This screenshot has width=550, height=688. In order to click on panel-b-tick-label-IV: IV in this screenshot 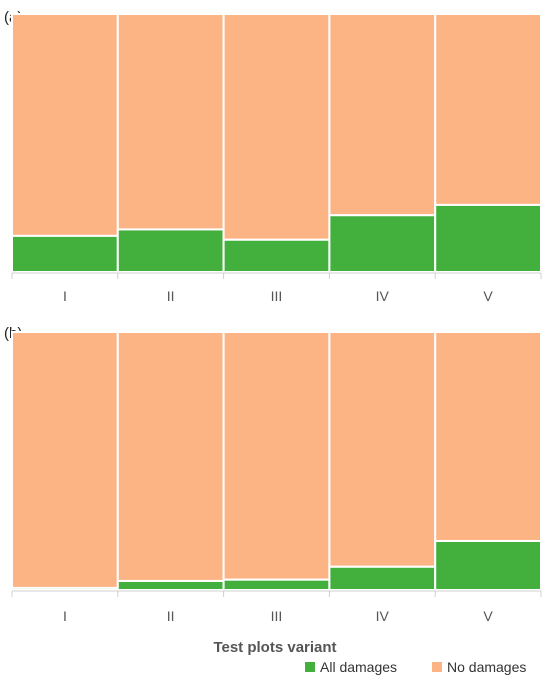, I will do `click(383, 616)`.